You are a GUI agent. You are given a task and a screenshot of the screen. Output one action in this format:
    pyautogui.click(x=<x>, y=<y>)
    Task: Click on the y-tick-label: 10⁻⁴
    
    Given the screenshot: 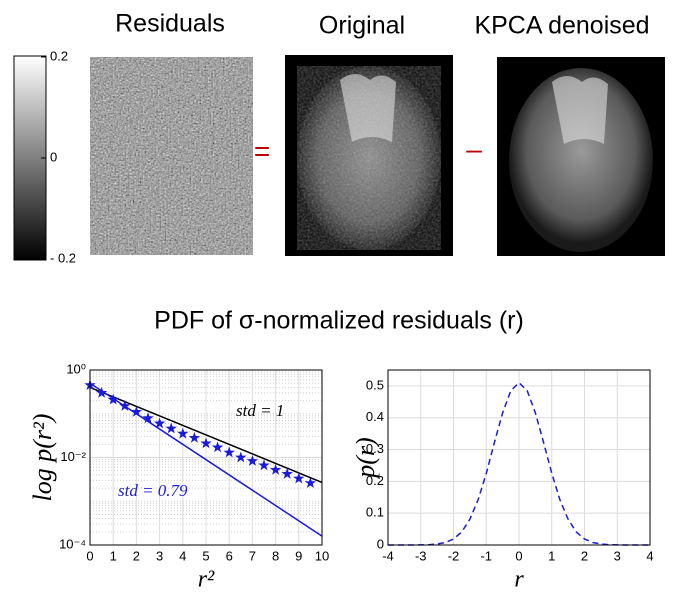 What is the action you would take?
    pyautogui.click(x=72, y=543)
    